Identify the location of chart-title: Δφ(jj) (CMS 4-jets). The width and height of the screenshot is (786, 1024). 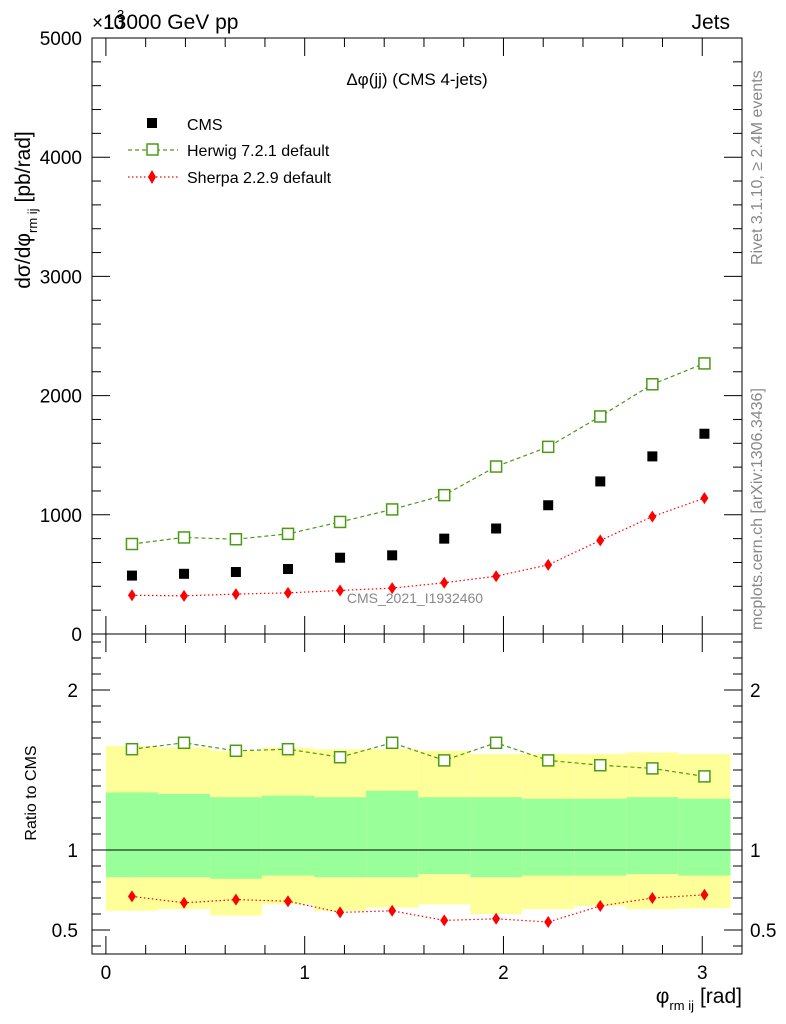
(416, 79).